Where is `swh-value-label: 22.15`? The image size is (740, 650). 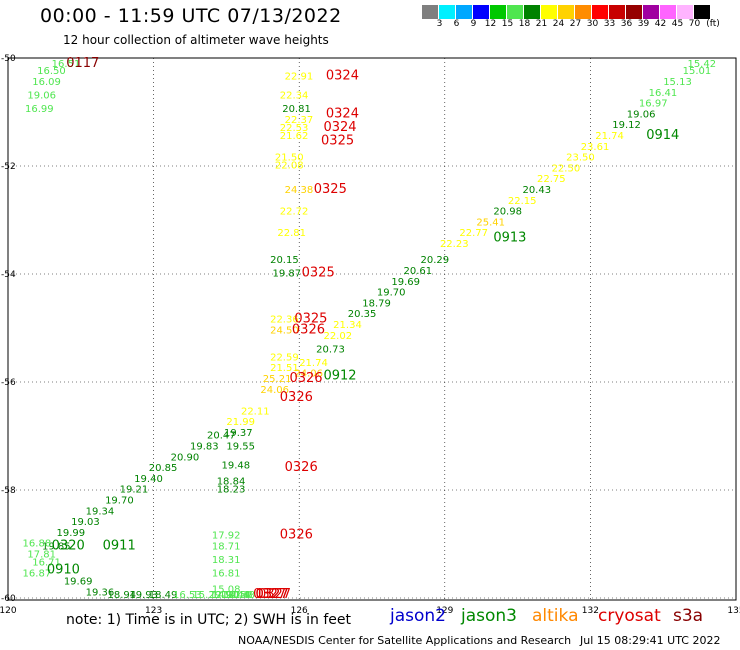
swh-value-label: 22.15 is located at coordinates (522, 201).